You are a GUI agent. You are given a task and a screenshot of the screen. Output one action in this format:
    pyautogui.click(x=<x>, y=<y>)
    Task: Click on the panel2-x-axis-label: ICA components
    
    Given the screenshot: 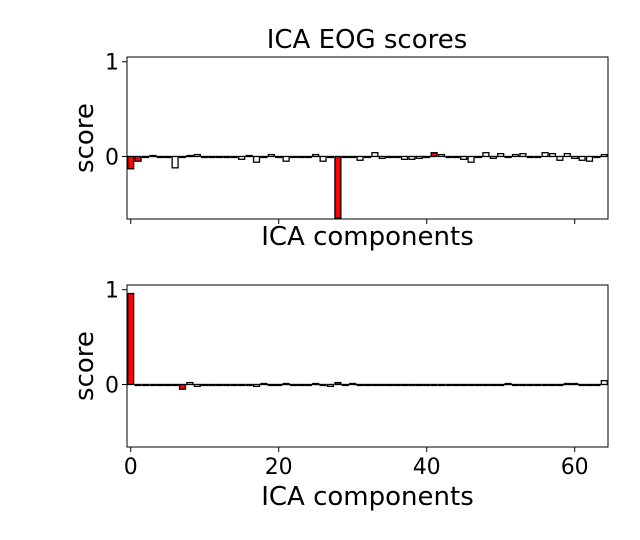 What is the action you would take?
    pyautogui.click(x=367, y=497)
    